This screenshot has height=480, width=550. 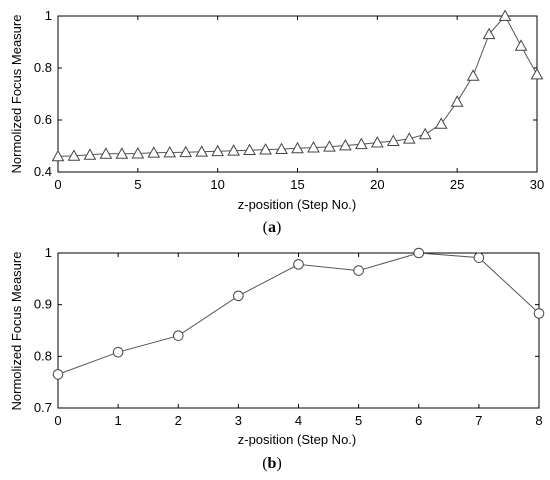 I want to click on plot-b-xtick-label: 0, so click(x=57, y=420).